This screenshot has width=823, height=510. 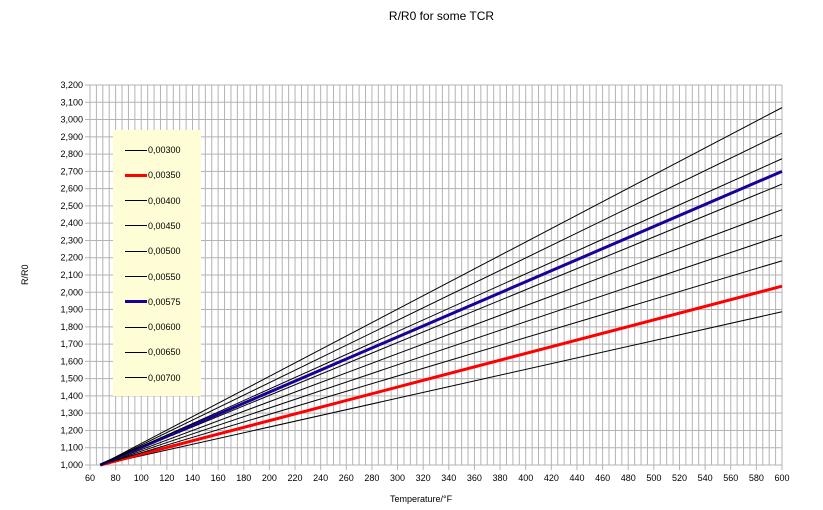 I want to click on y-tick-label: 3,000, so click(x=71, y=120).